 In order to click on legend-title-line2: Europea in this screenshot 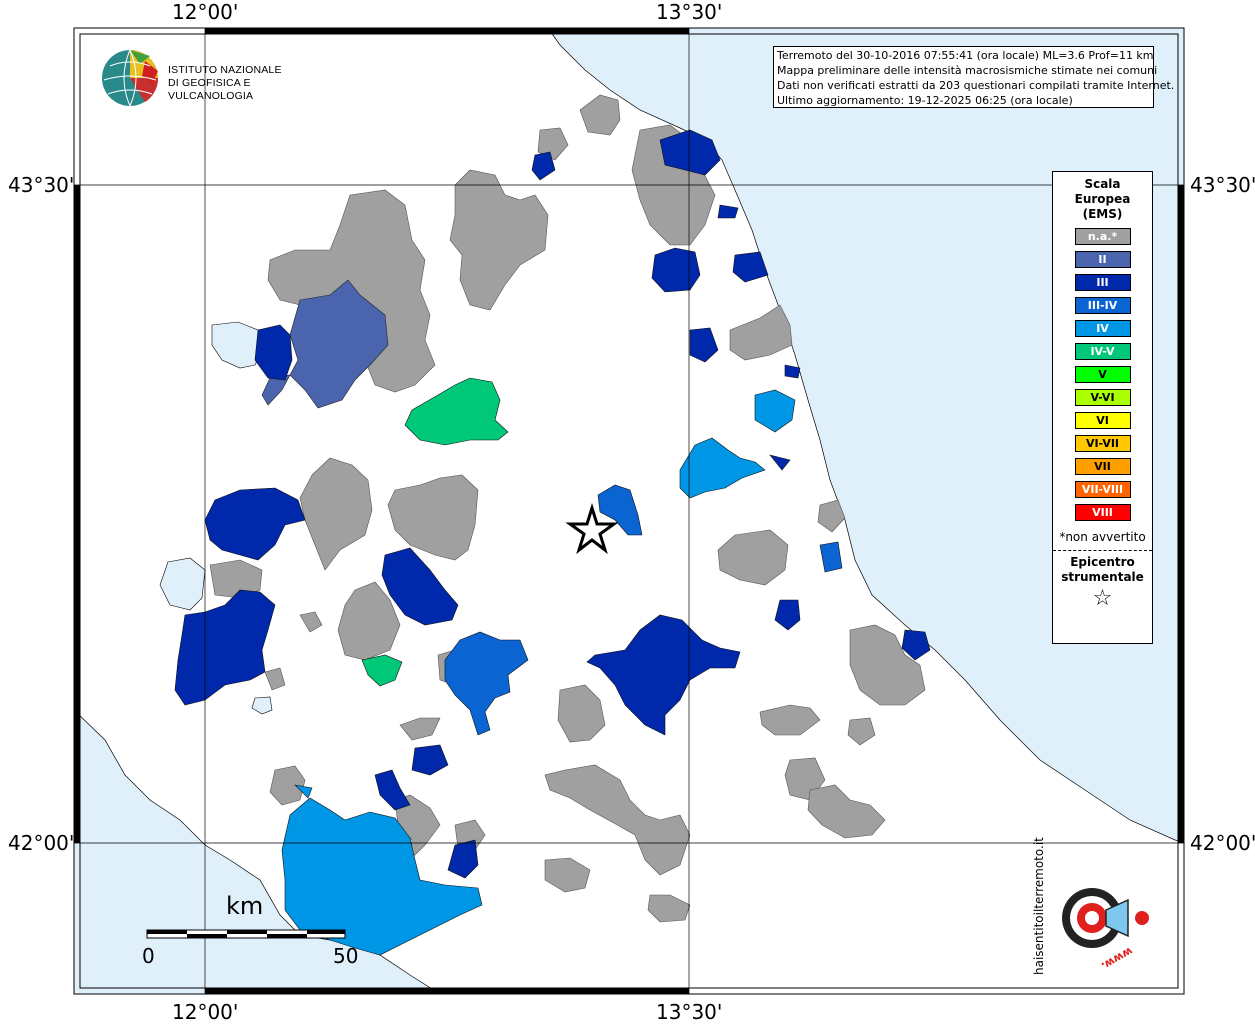, I will do `click(1102, 199)`.